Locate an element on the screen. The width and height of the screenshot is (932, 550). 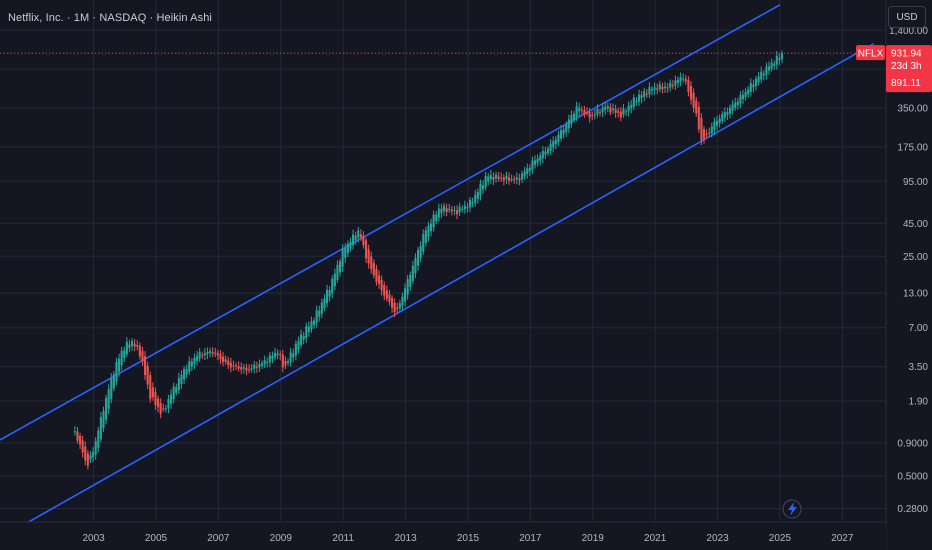
currency-selector: USD is located at coordinates (907, 17).